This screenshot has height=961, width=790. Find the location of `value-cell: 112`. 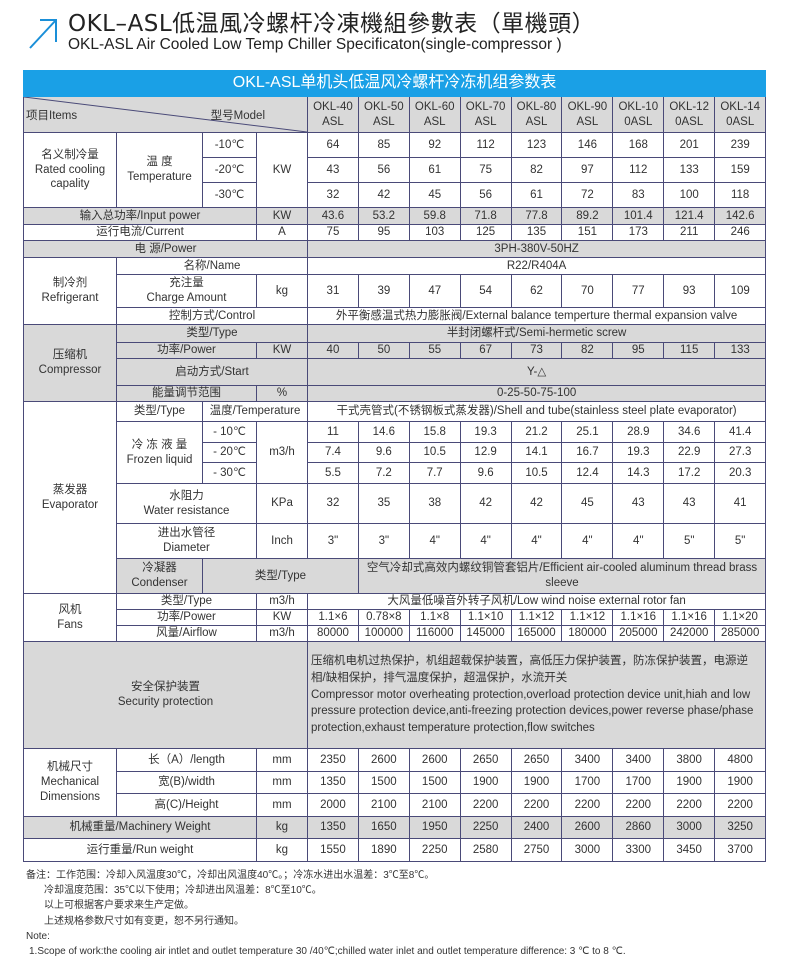

value-cell: 112 is located at coordinates (638, 170).